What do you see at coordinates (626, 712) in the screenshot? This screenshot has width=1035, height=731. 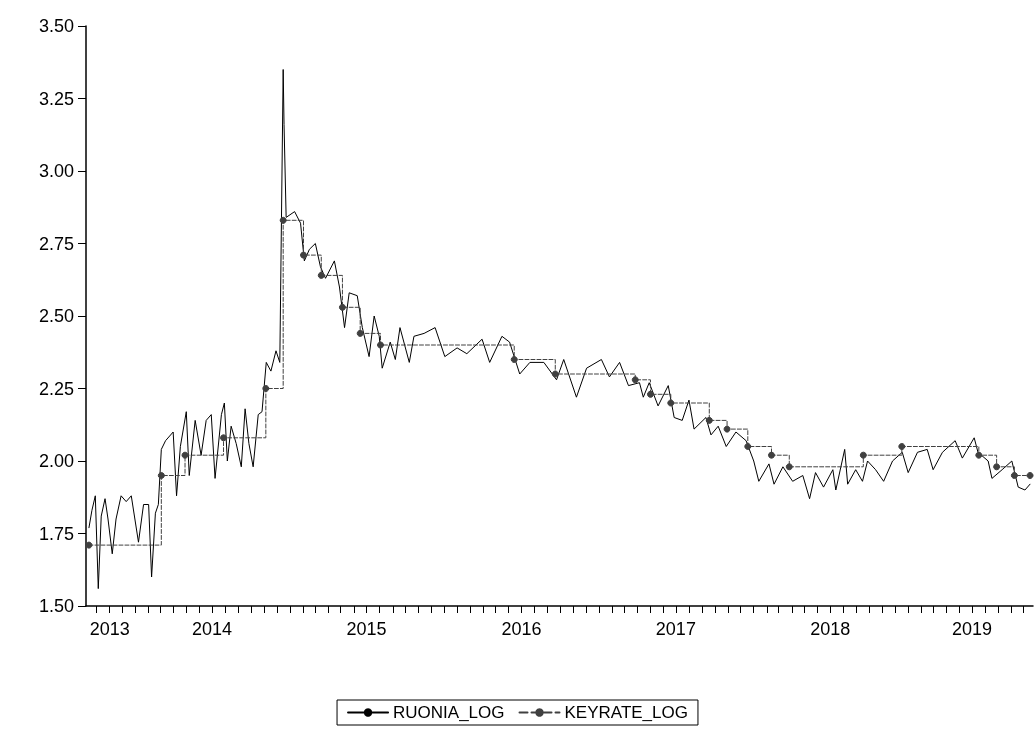 I see `legend-label: KEYRATE_LOG` at bounding box center [626, 712].